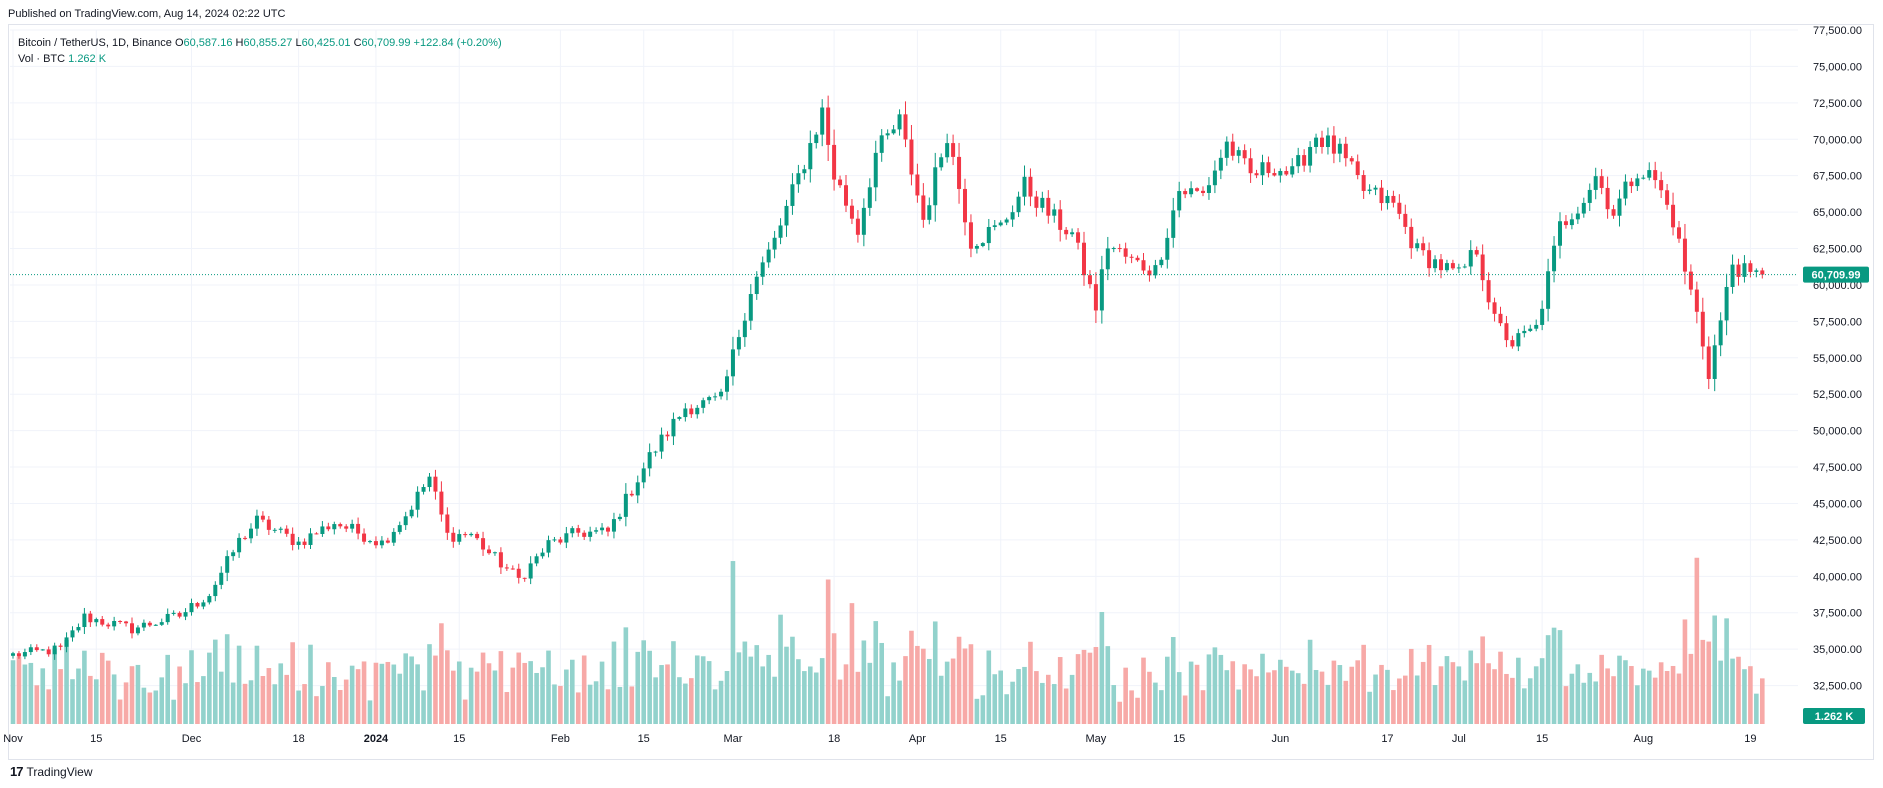  Describe the element at coordinates (1459, 739) in the screenshot. I see `time-tick-label: Jul` at that location.